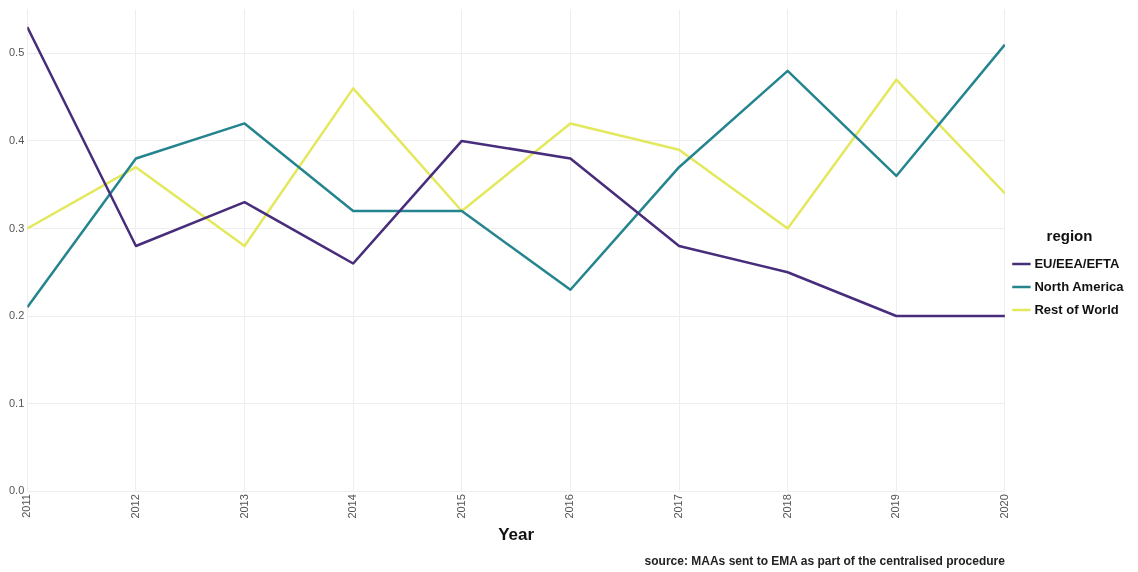  I want to click on y-tick-label: 0.4, so click(16, 139).